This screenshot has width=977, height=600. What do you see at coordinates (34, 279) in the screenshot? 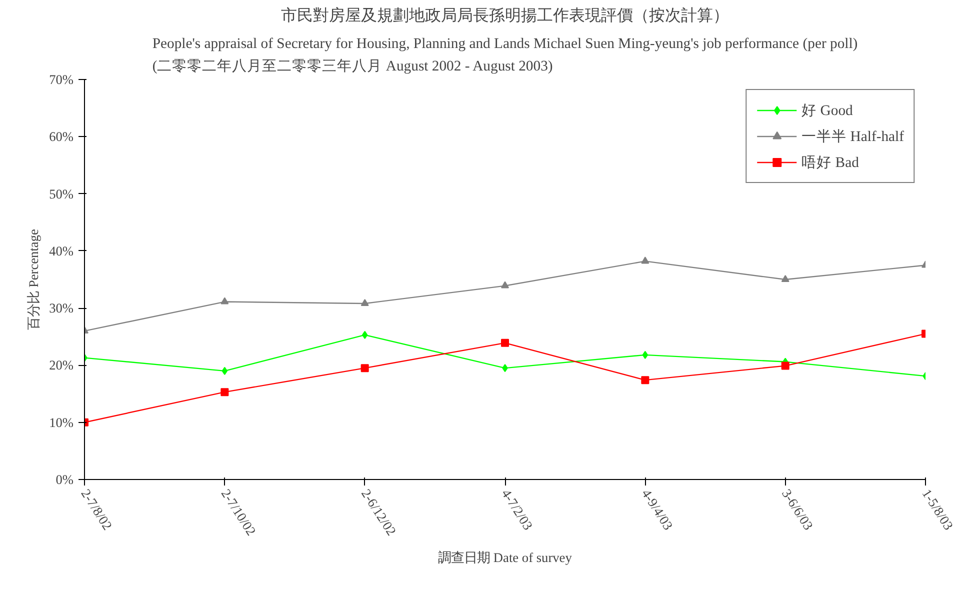
I see `y-axis-title: 百分比 Percentage` at bounding box center [34, 279].